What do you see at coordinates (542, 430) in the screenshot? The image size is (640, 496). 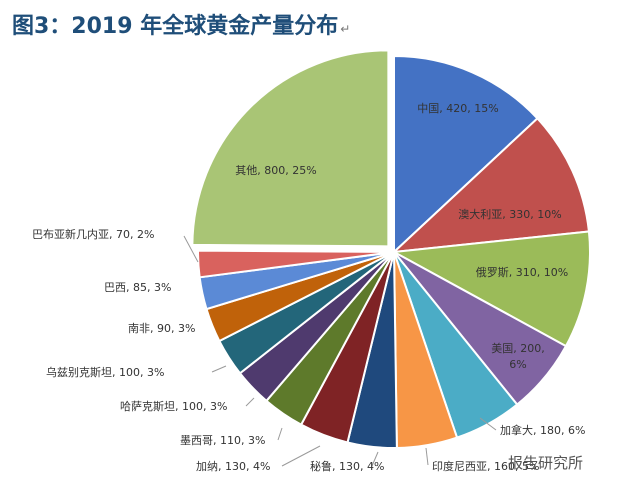 I see `data-label-4: 加拿大, 180, 6%` at bounding box center [542, 430].